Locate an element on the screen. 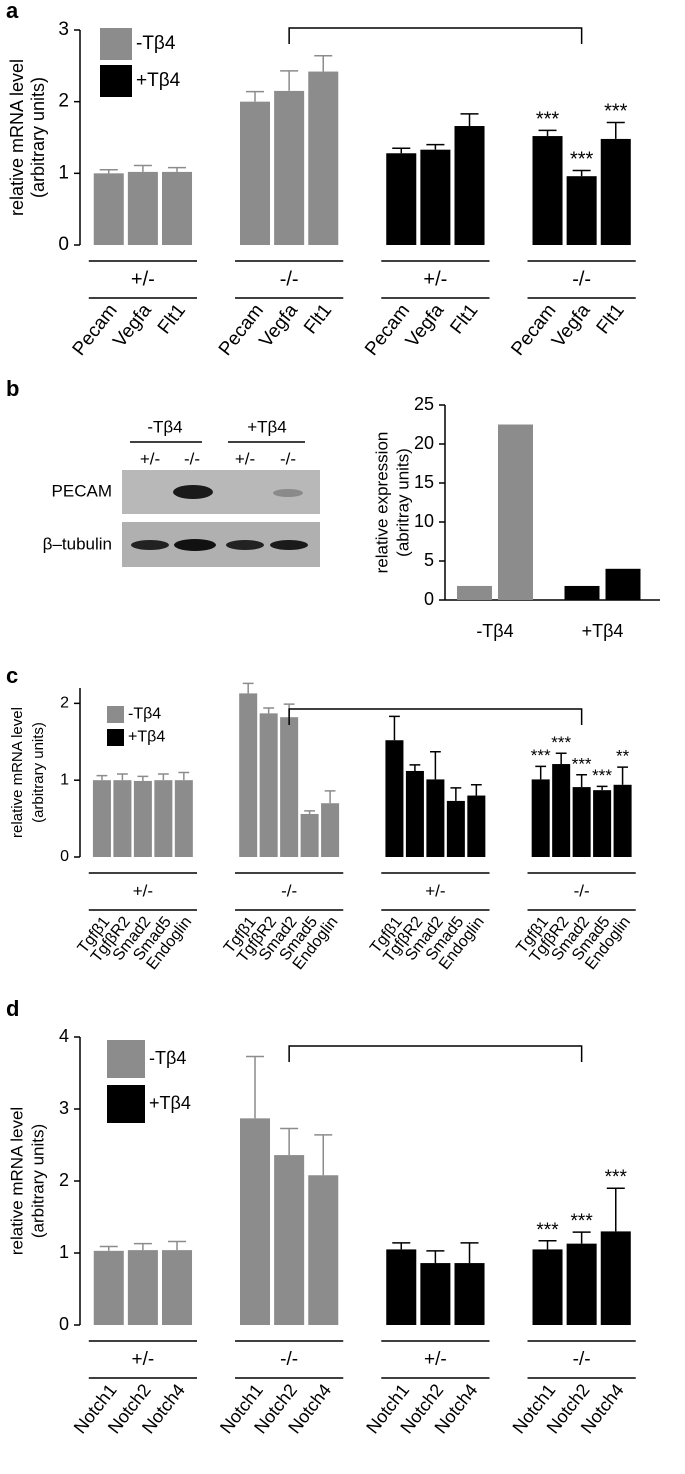 The image size is (685, 1474). legend-label: +Tβ4 is located at coordinates (146, 737).